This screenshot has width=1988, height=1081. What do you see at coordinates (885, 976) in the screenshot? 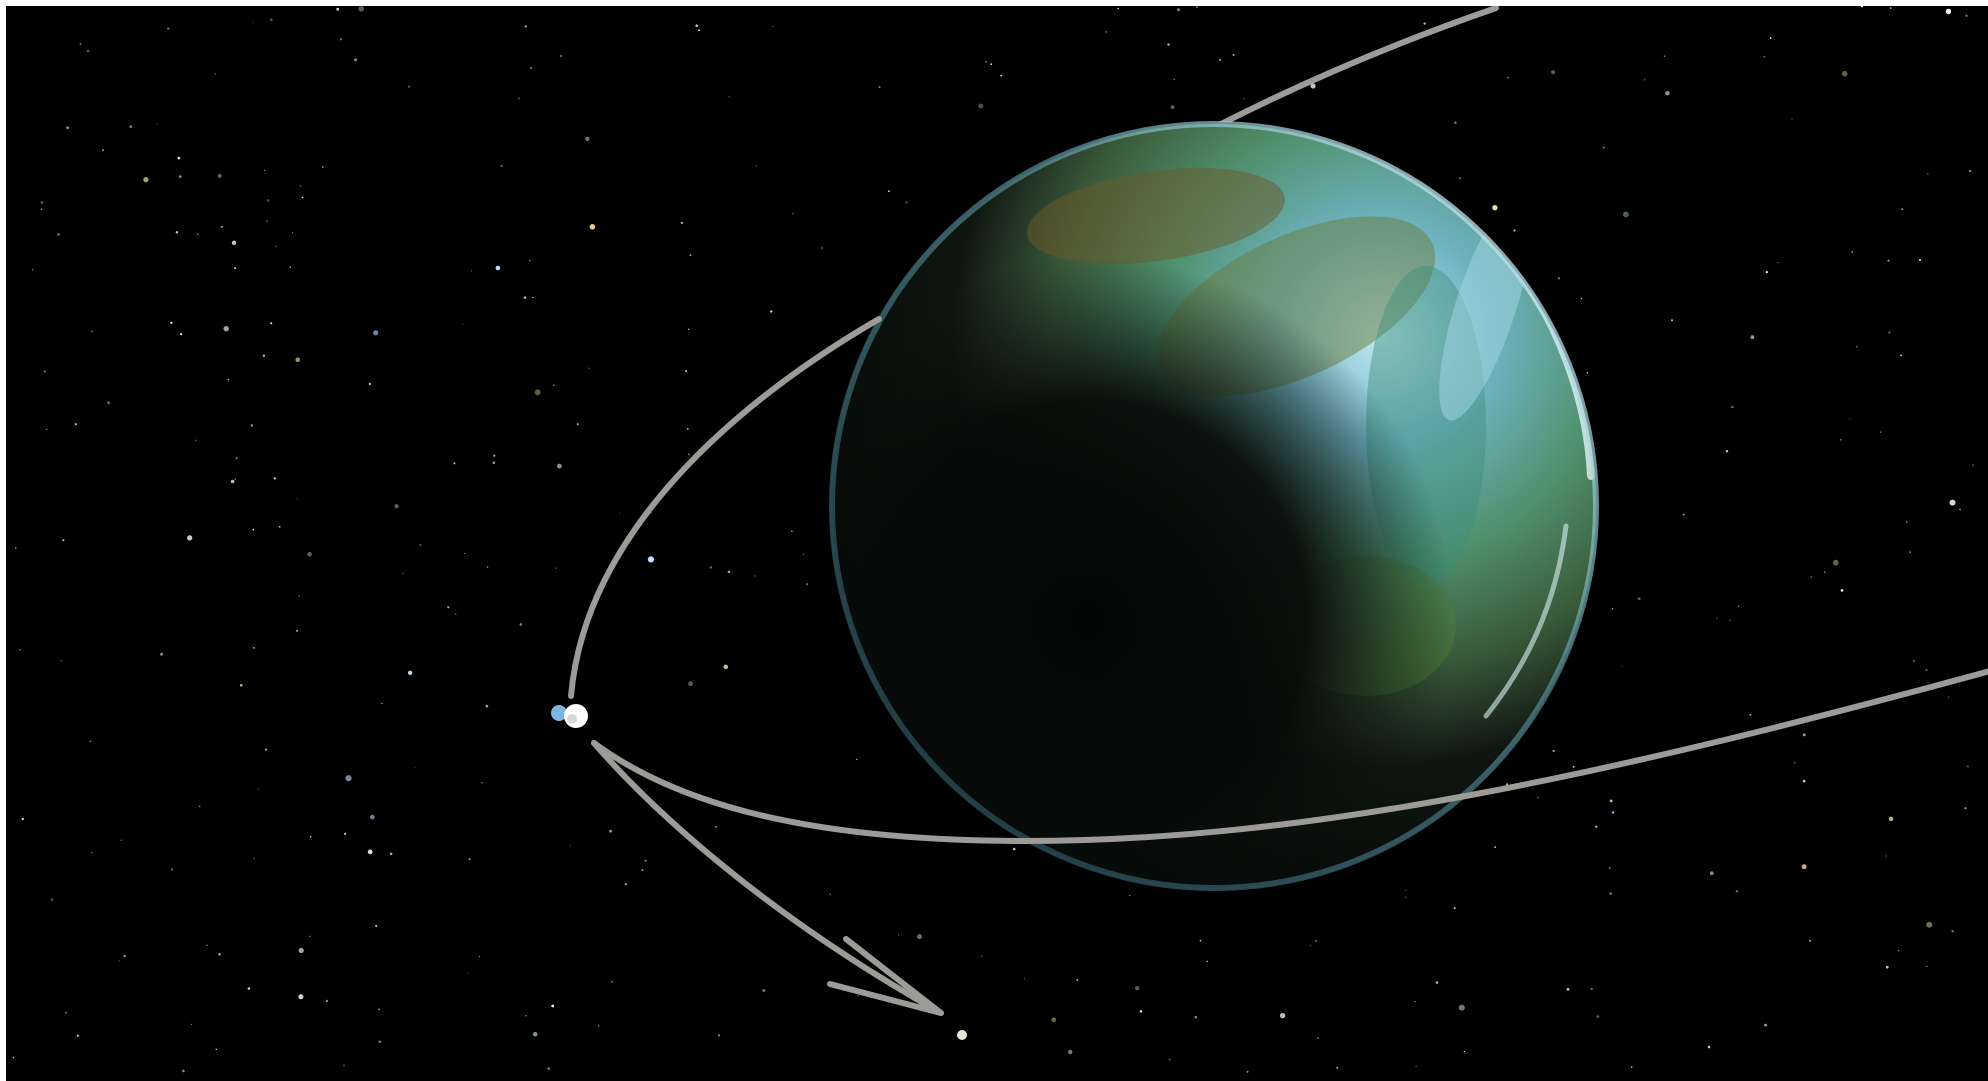
I see `trajectory-arrowhead` at bounding box center [885, 976].